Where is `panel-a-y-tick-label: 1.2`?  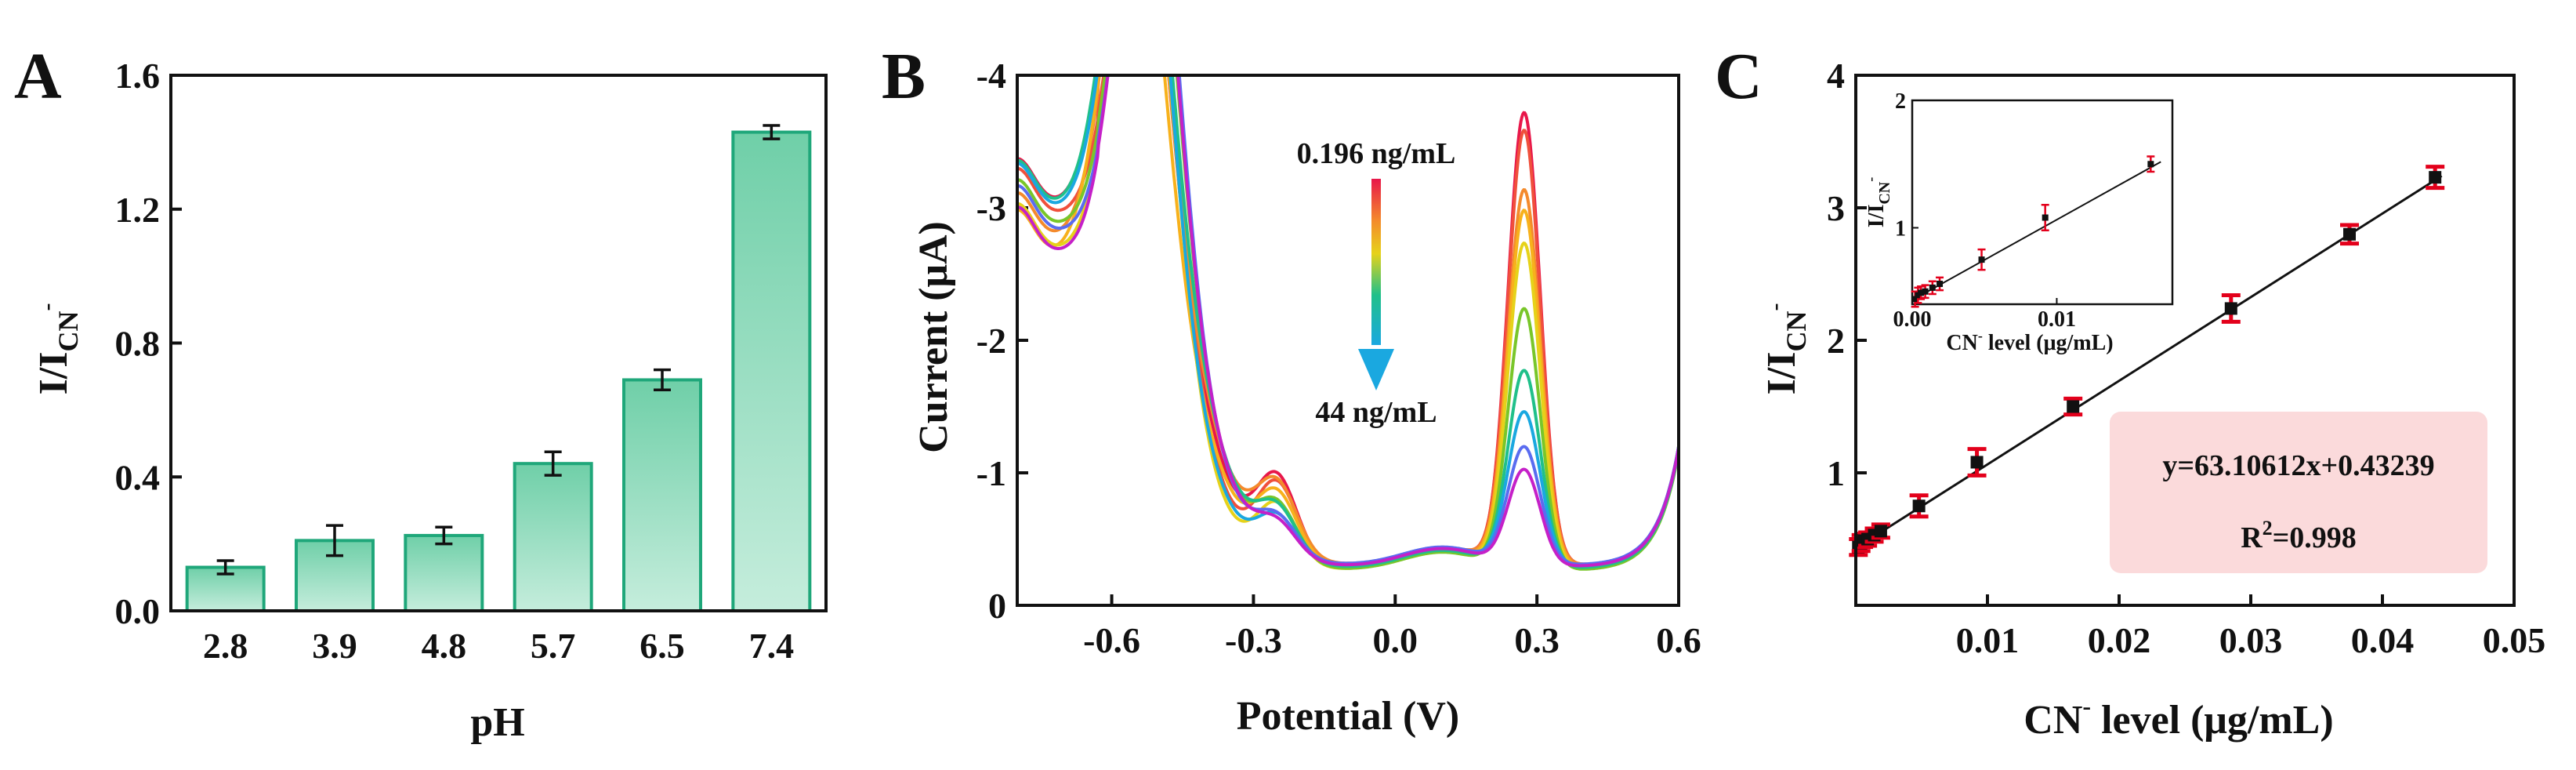 panel-a-y-tick-label: 1.2 is located at coordinates (138, 210).